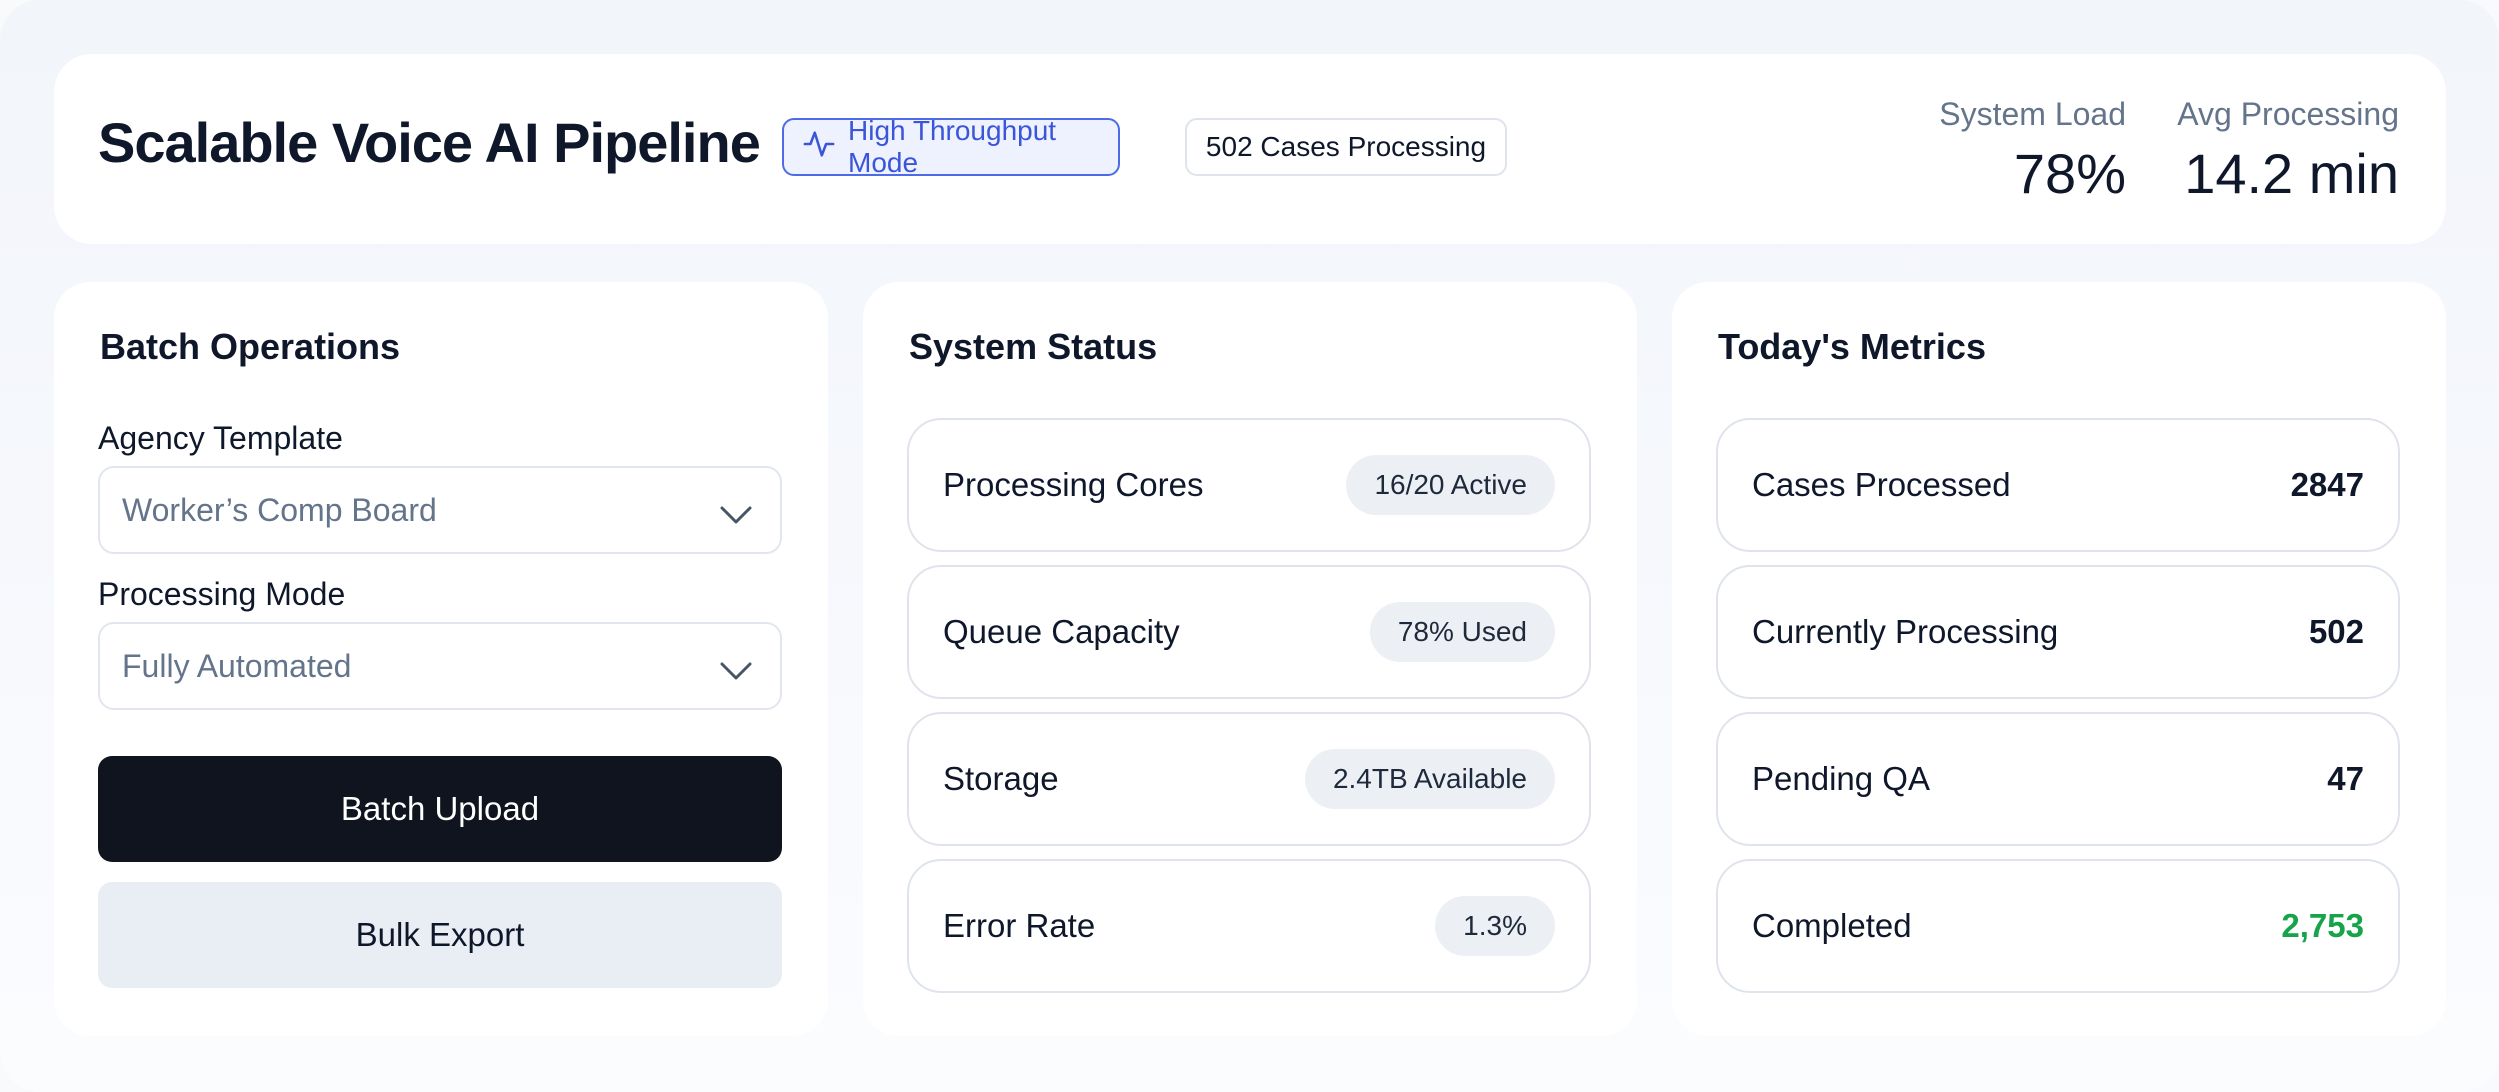  I want to click on todays-metrics-title: Today's Metrics, so click(1852, 346).